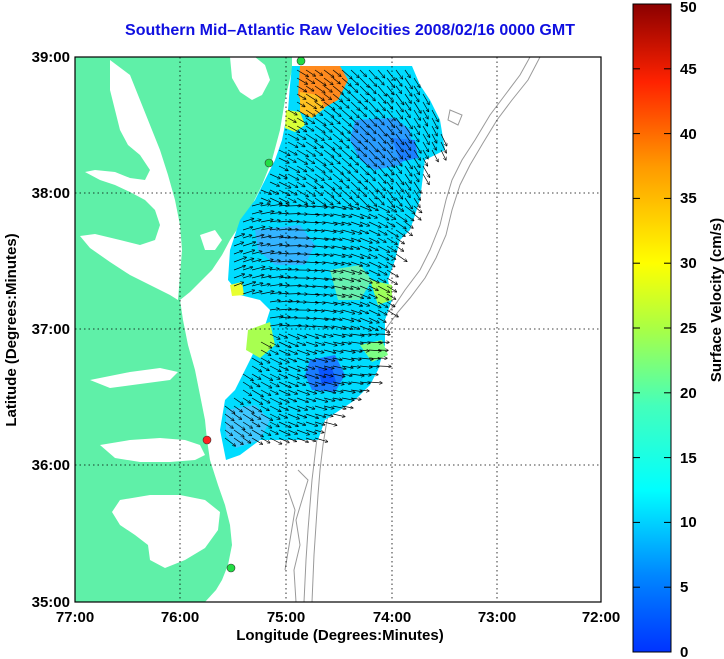  Describe the element at coordinates (51, 57) in the screenshot. I see `y-tick-label: 39:00` at that location.